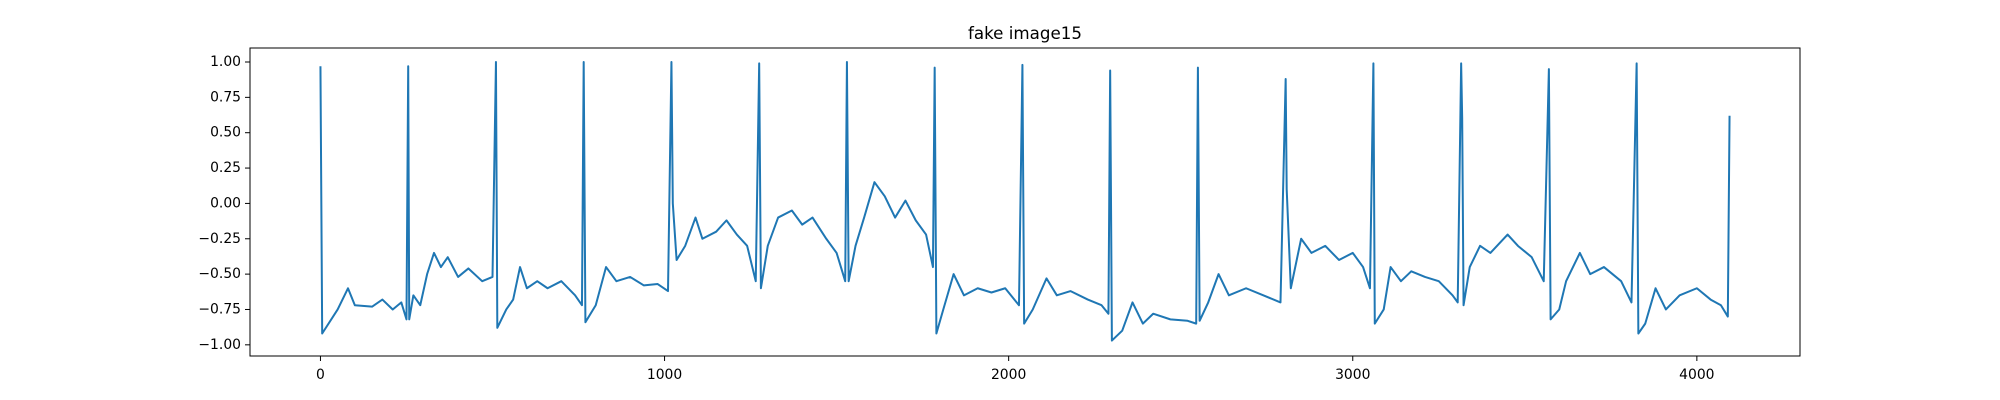 The width and height of the screenshot is (2000, 400). Describe the element at coordinates (1008, 375) in the screenshot. I see `x-tick-label: 2000` at that location.